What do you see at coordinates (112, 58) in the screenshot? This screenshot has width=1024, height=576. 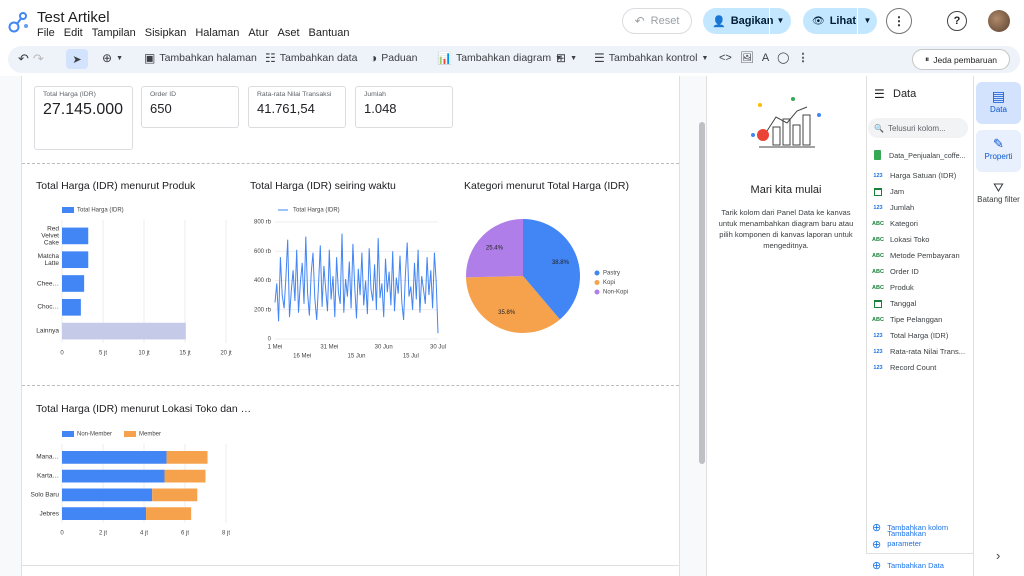 I see `zoom: ⊕ ▼` at bounding box center [112, 58].